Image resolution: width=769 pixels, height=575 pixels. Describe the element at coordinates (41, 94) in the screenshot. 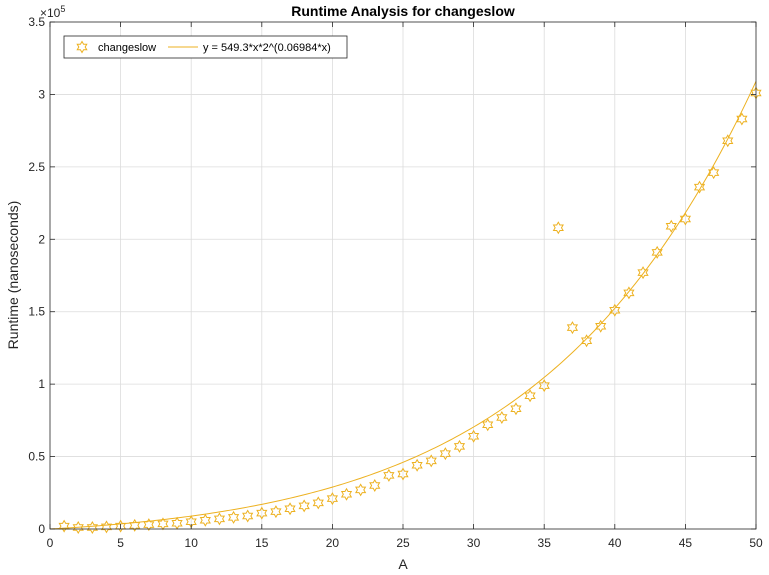

I see `y-tick-label: 3` at that location.